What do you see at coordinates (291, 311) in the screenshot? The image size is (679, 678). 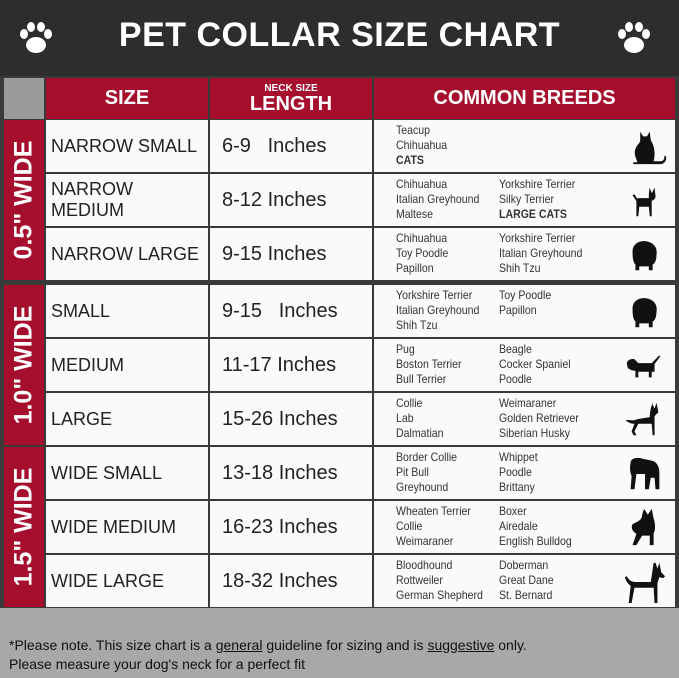 I see `length-cell: 9-15 Inches` at bounding box center [291, 311].